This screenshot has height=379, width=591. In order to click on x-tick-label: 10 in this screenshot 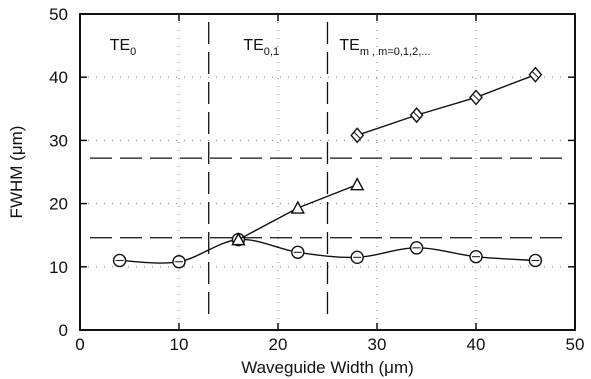, I will do `click(179, 344)`.